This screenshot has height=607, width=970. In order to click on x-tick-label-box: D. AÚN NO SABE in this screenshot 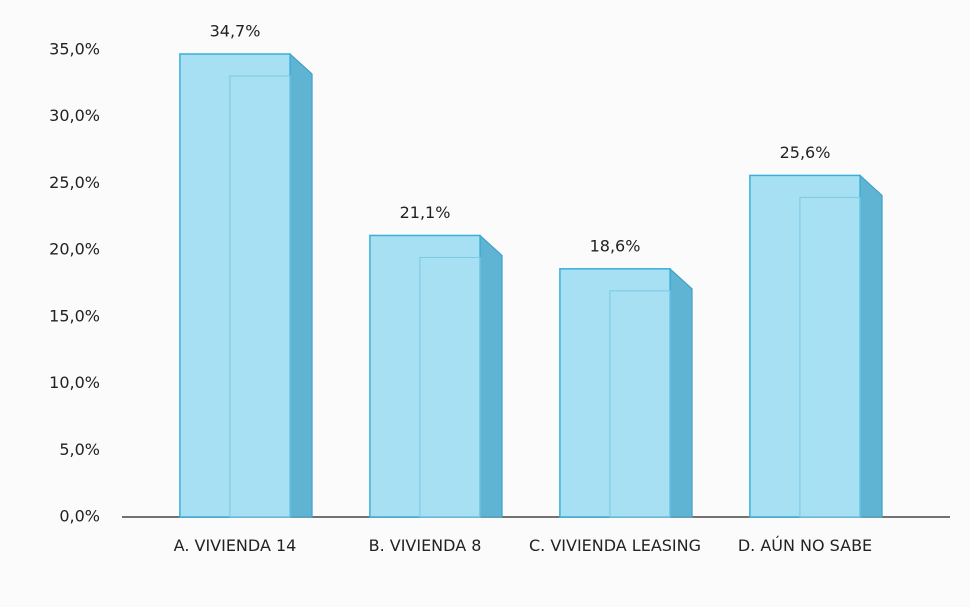, I will do `click(805, 545)`.